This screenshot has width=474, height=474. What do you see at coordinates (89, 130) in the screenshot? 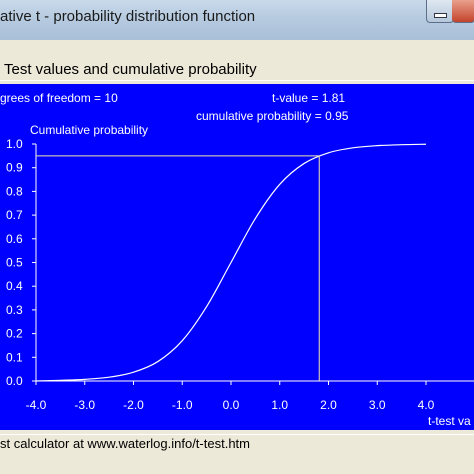
I see `y-axis-title: Cumulative probability` at bounding box center [89, 130].